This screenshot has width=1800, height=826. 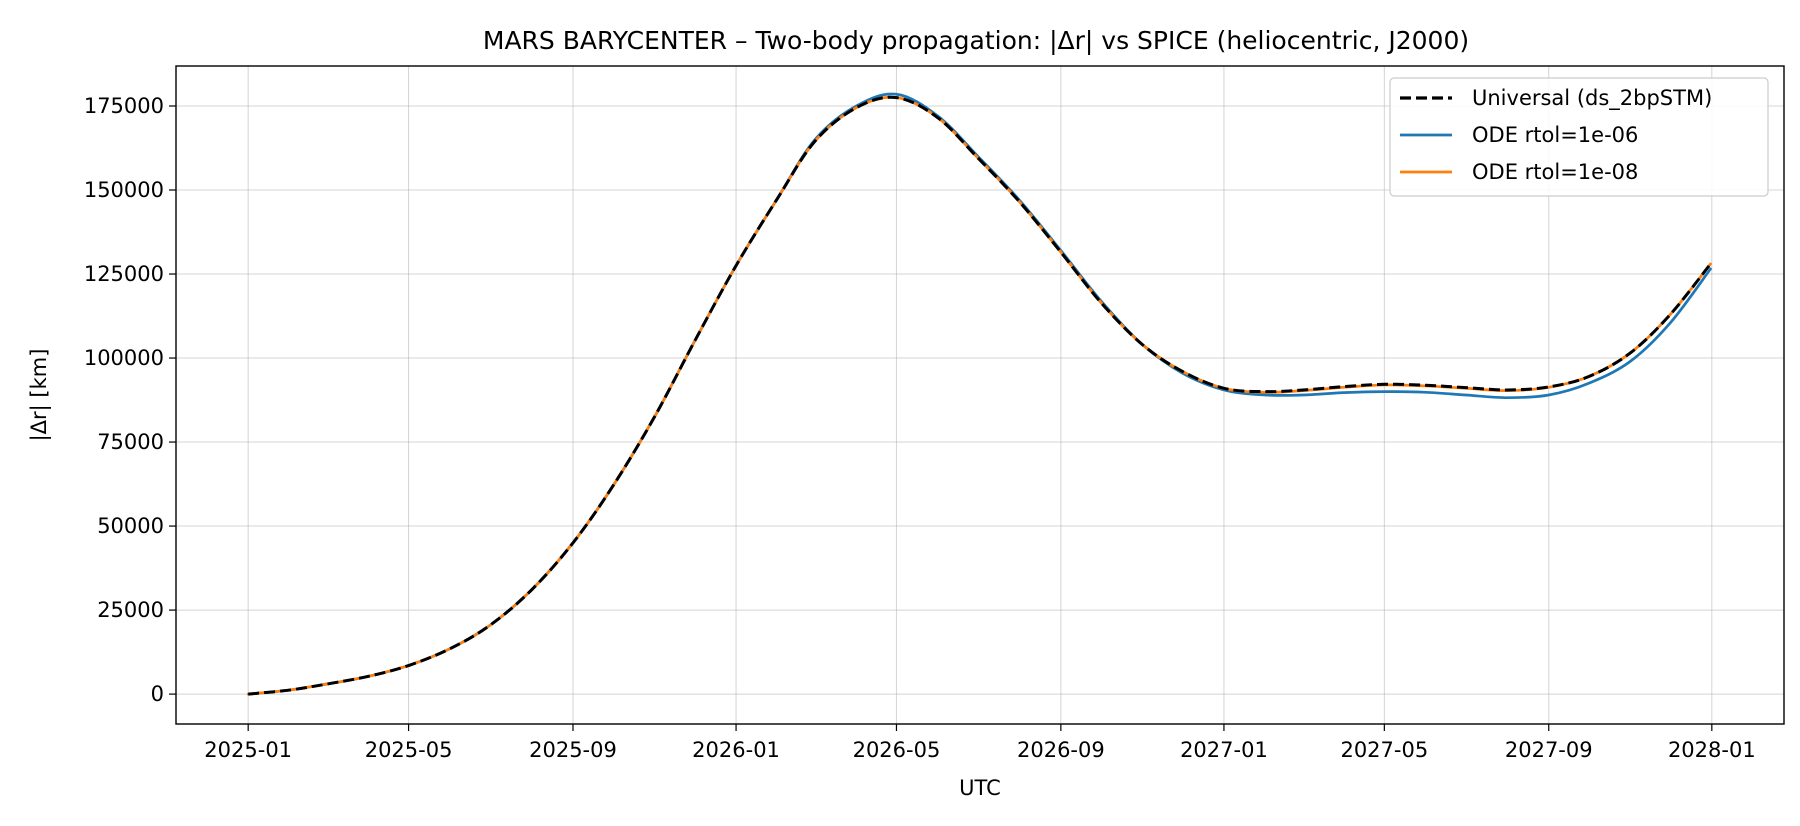 I want to click on x-tick-label: 2026-05, so click(x=897, y=750).